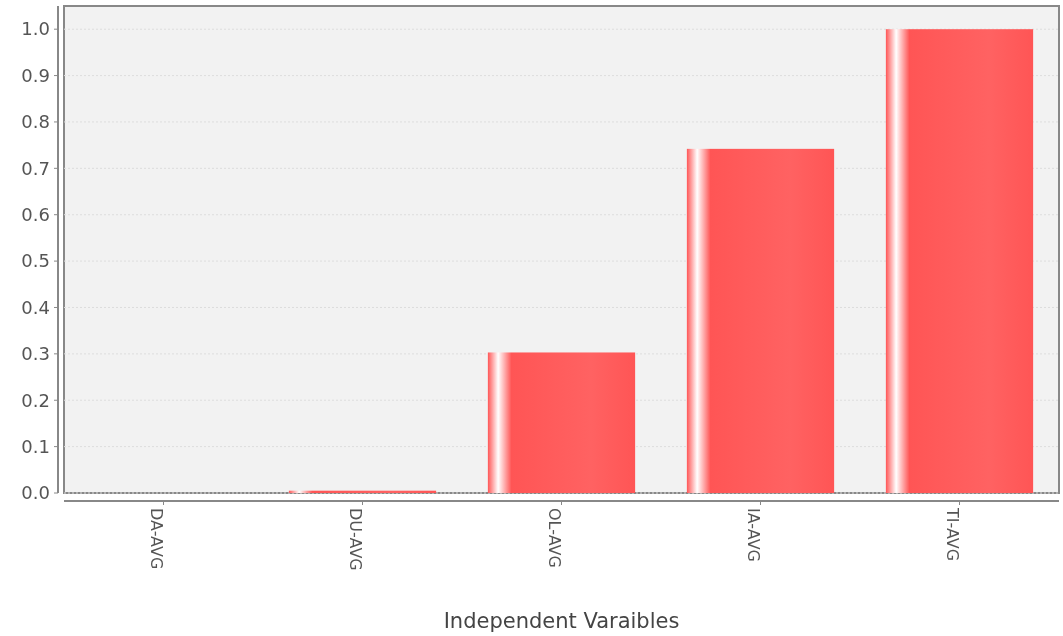  I want to click on y-tick-label: 0.5, so click(35, 261).